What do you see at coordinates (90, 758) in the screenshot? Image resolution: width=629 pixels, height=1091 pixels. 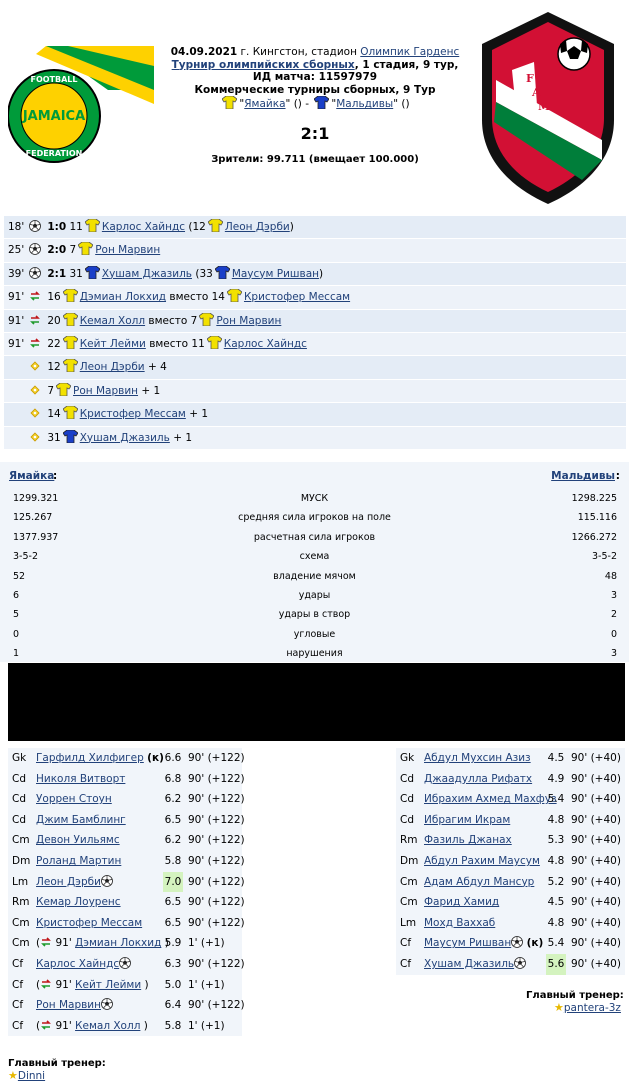 I see `player-link: Гарфилд Хилфигер` at bounding box center [90, 758].